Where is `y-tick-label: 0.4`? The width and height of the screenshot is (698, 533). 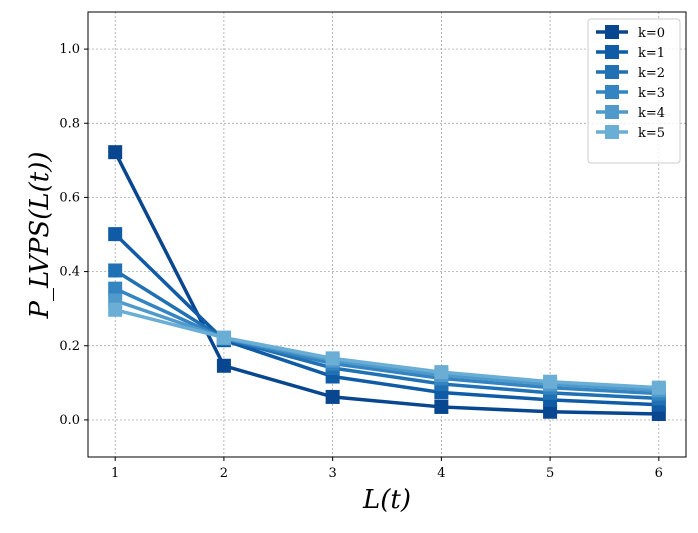 y-tick-label: 0.4 is located at coordinates (69, 272).